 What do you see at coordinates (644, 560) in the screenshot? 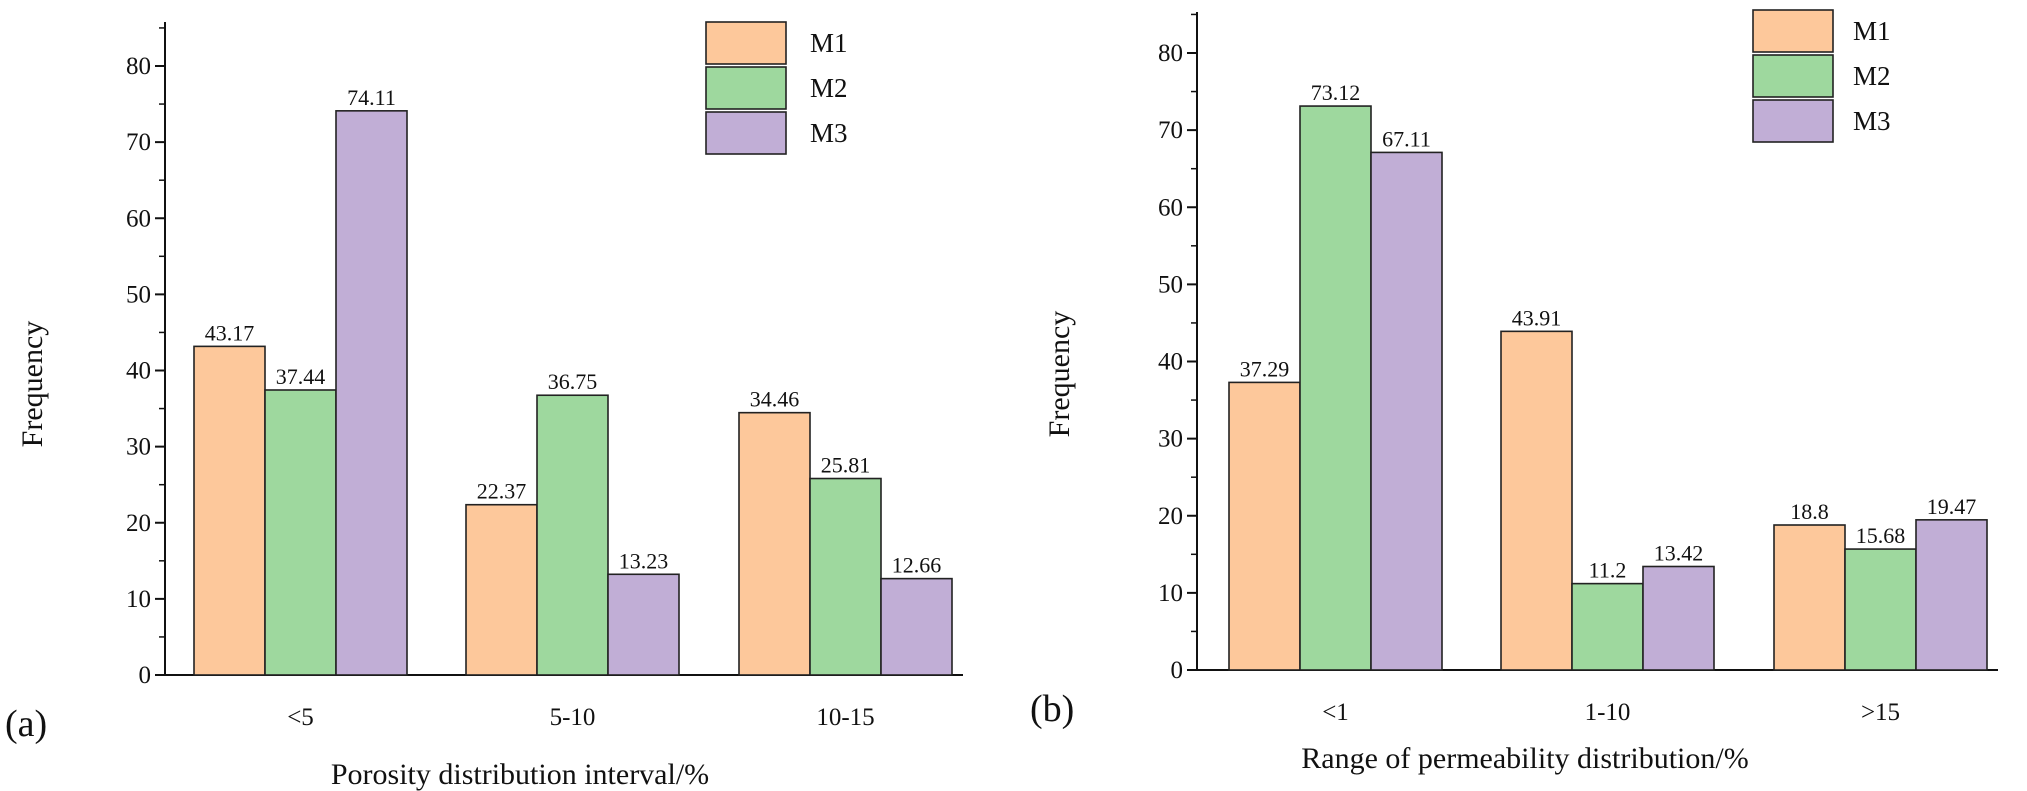
I see `data-label-a-m3-1: 13.23` at bounding box center [644, 560].